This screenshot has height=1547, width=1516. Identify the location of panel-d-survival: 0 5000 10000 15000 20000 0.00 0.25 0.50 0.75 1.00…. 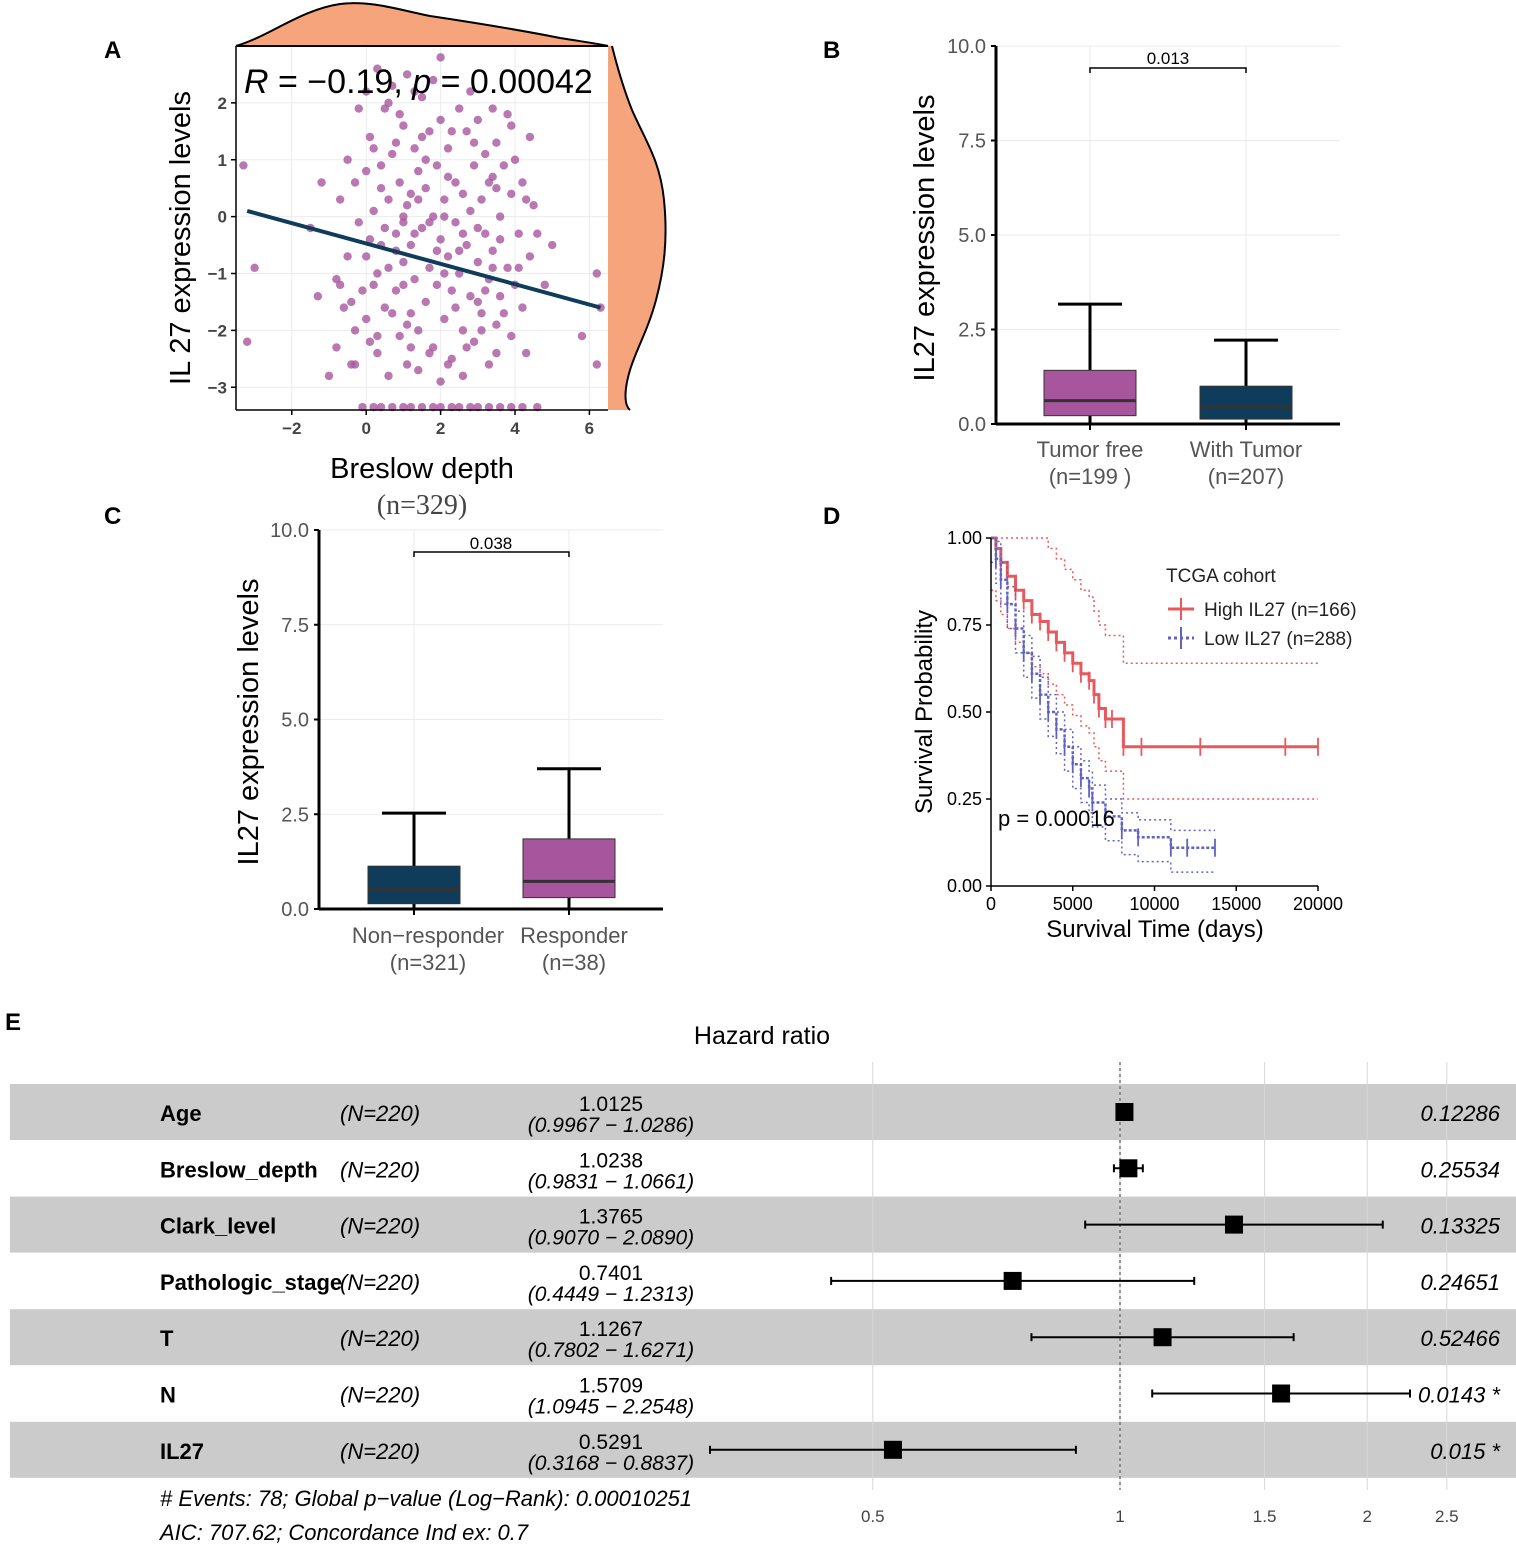
(1134, 735).